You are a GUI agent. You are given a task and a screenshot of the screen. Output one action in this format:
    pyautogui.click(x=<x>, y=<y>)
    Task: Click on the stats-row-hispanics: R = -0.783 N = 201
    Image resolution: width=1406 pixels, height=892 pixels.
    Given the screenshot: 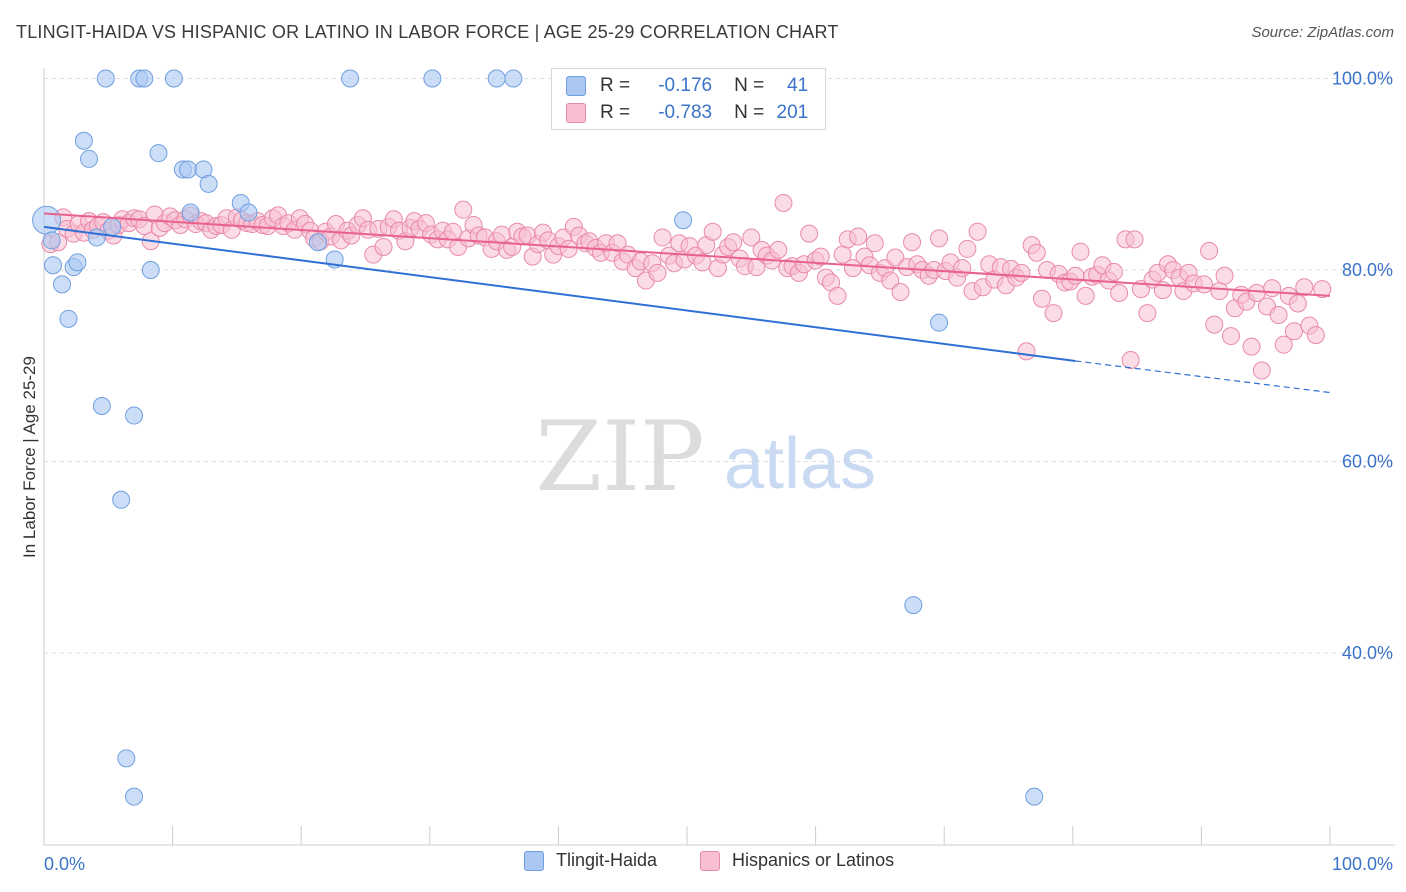 What is the action you would take?
    pyautogui.click(x=687, y=113)
    